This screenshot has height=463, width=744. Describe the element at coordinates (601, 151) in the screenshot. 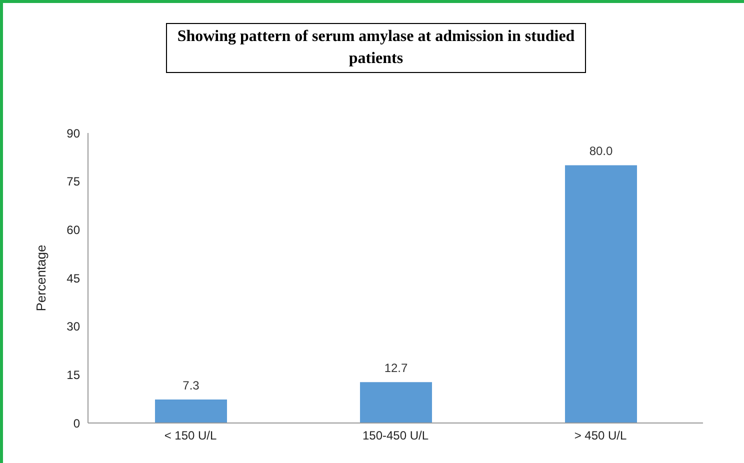

I see `data-label: 80.0` at that location.